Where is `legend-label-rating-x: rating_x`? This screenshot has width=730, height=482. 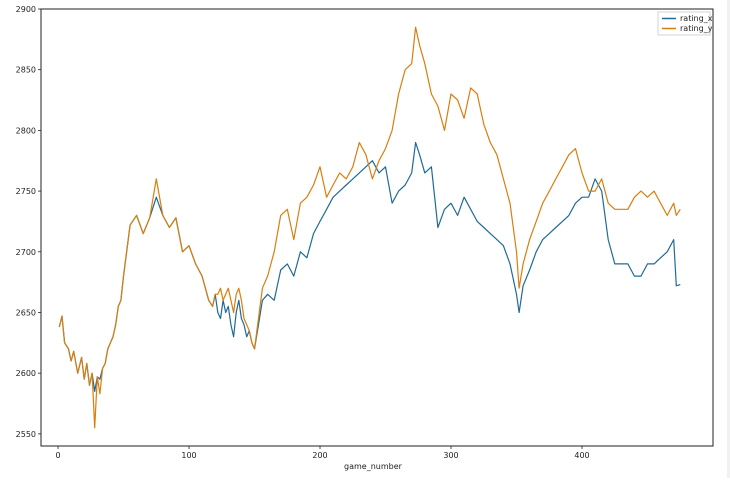 legend-label-rating-x: rating_x is located at coordinates (696, 18).